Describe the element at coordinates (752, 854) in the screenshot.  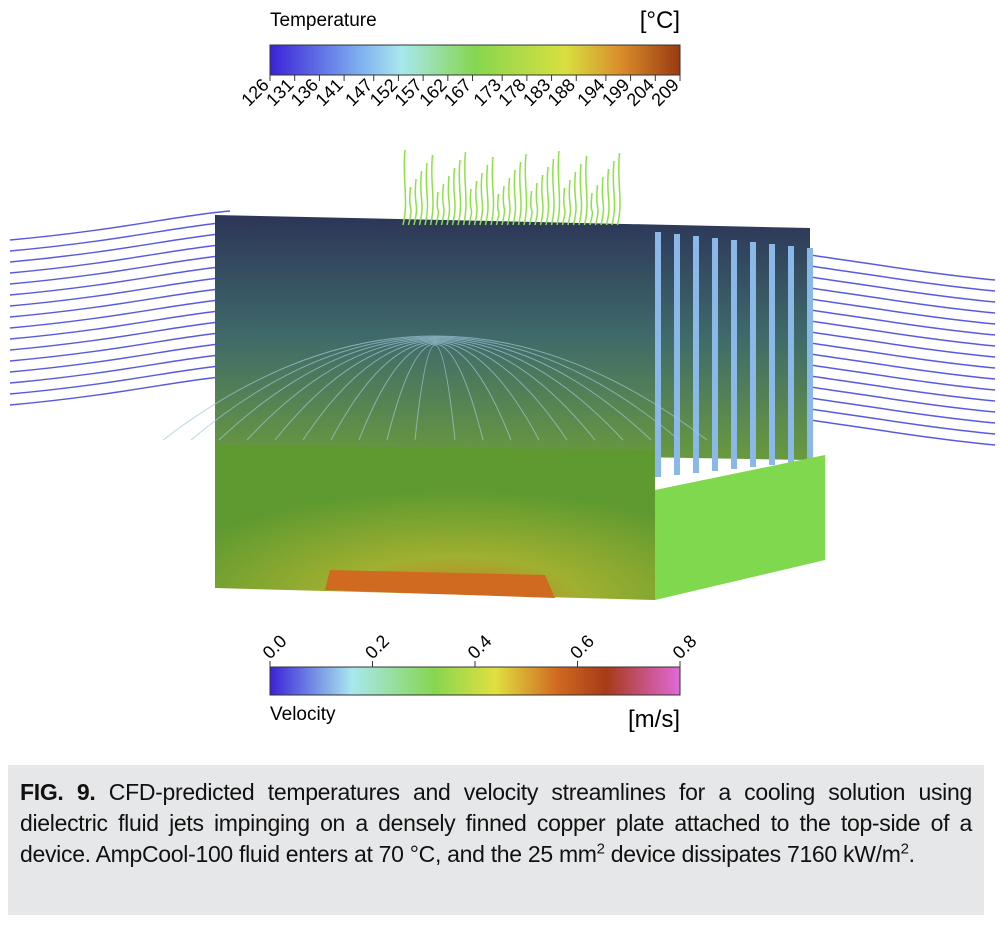
I see `caption-text: device dissipates 7160 kW/m` at that location.